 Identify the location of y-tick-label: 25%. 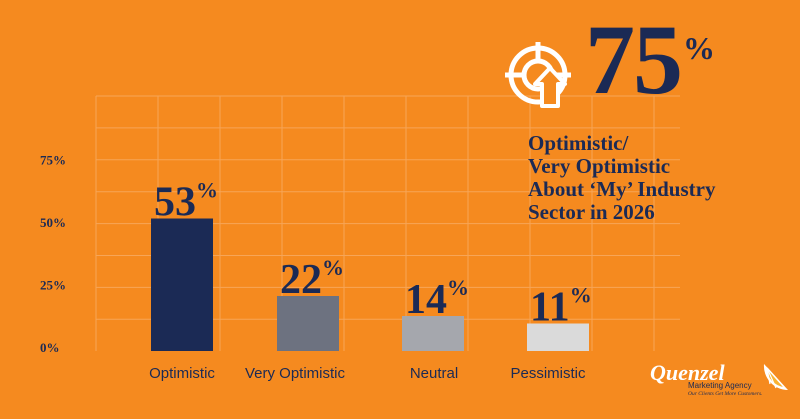
(53, 285).